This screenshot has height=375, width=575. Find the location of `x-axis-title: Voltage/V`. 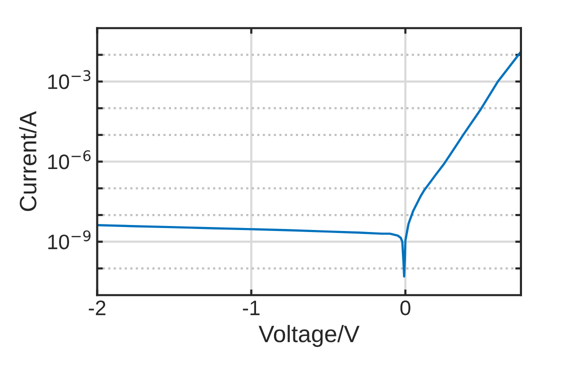

x-axis-title: Voltage/V is located at coordinates (309, 335).